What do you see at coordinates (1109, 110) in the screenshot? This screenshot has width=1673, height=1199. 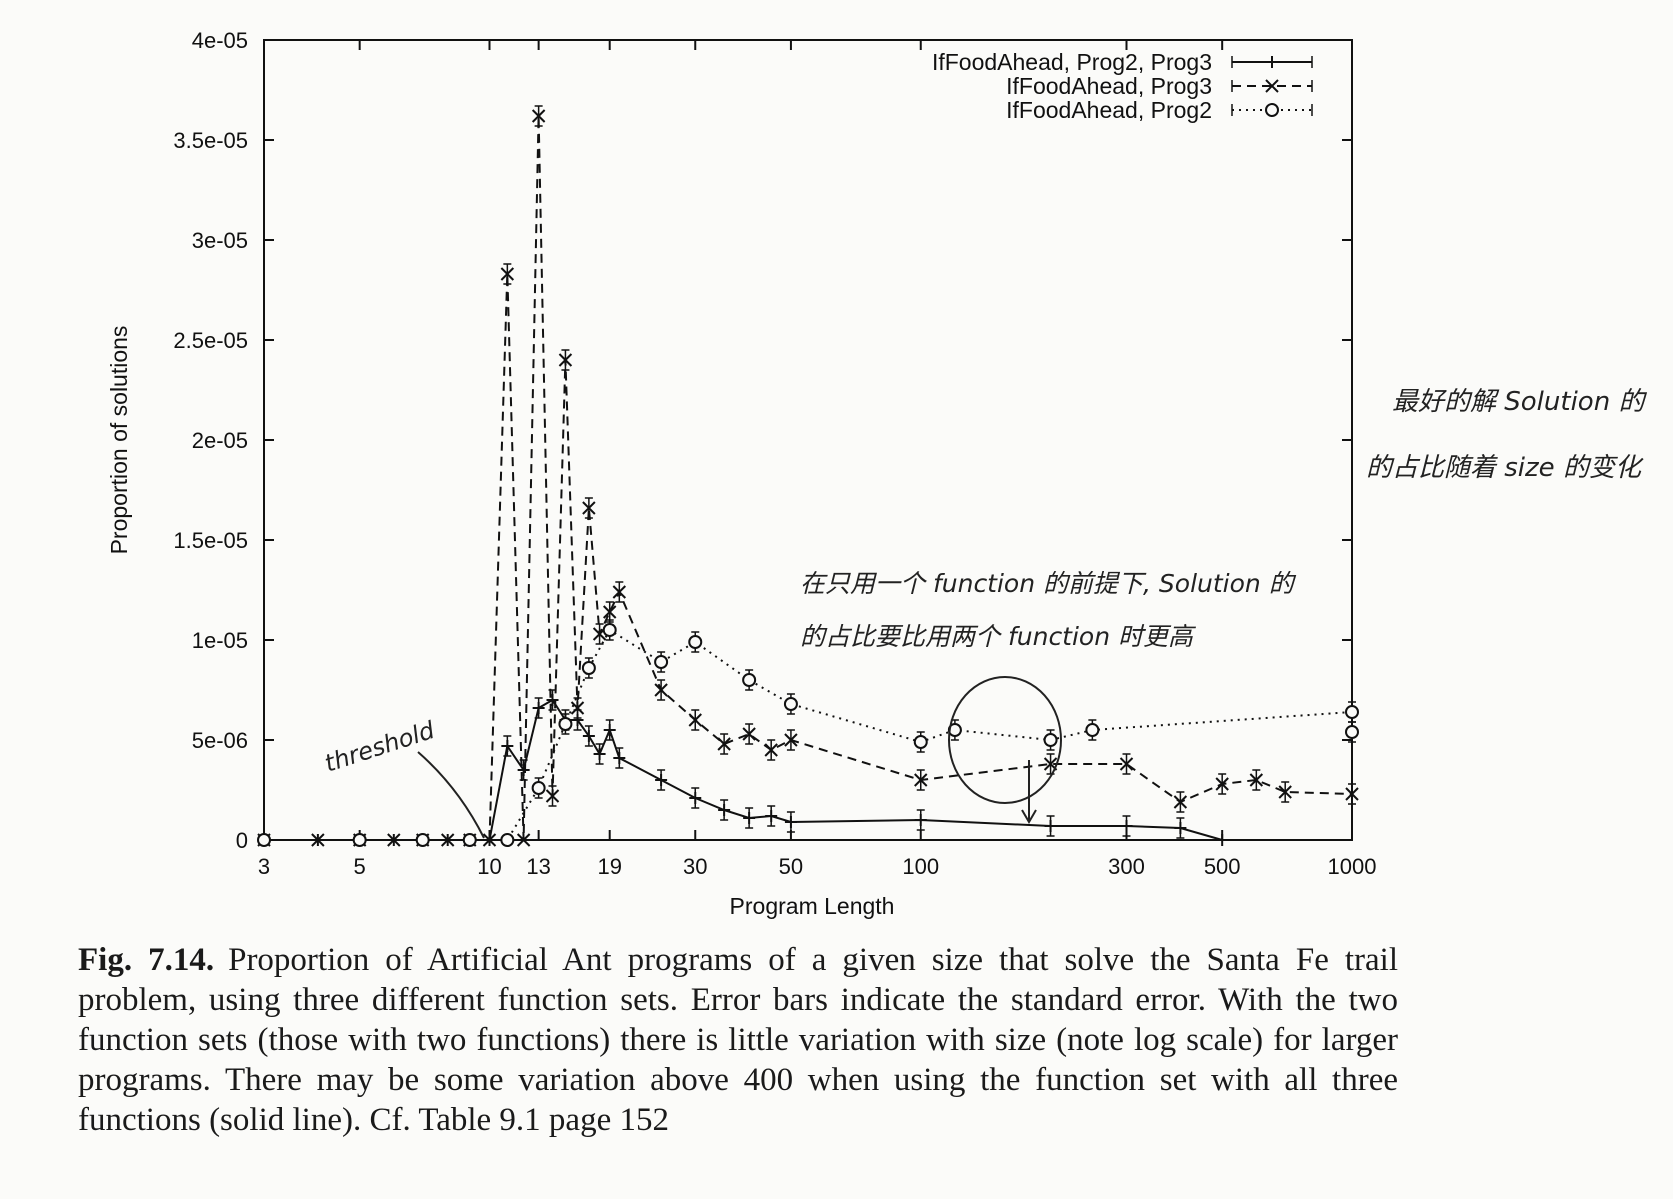 I see `legend-label: IfFoodAhead, Prog2` at bounding box center [1109, 110].